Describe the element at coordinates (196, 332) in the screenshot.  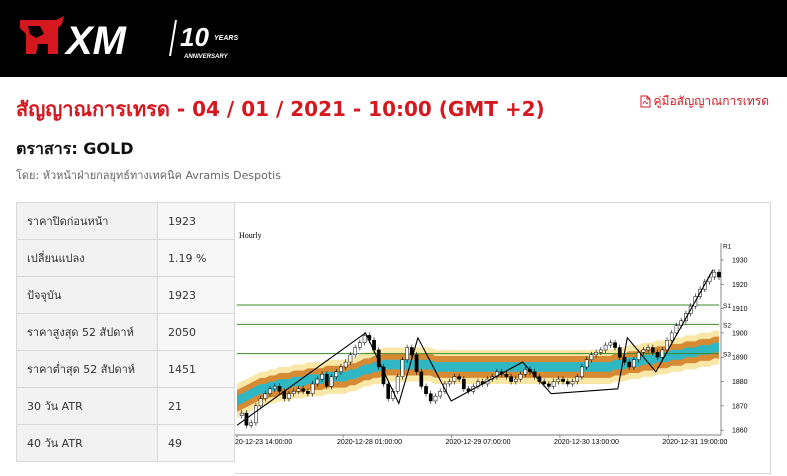
I see `stat-value: 2050` at that location.